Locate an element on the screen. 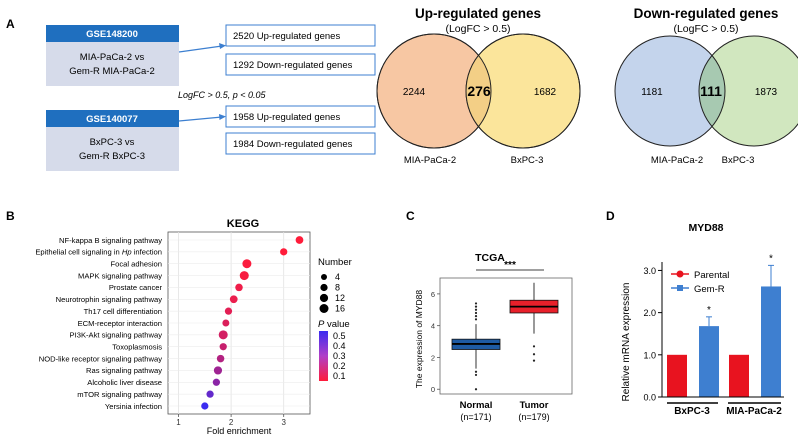 This screenshot has width=798, height=440. dataset-2-id: GSE140077 is located at coordinates (112, 119).